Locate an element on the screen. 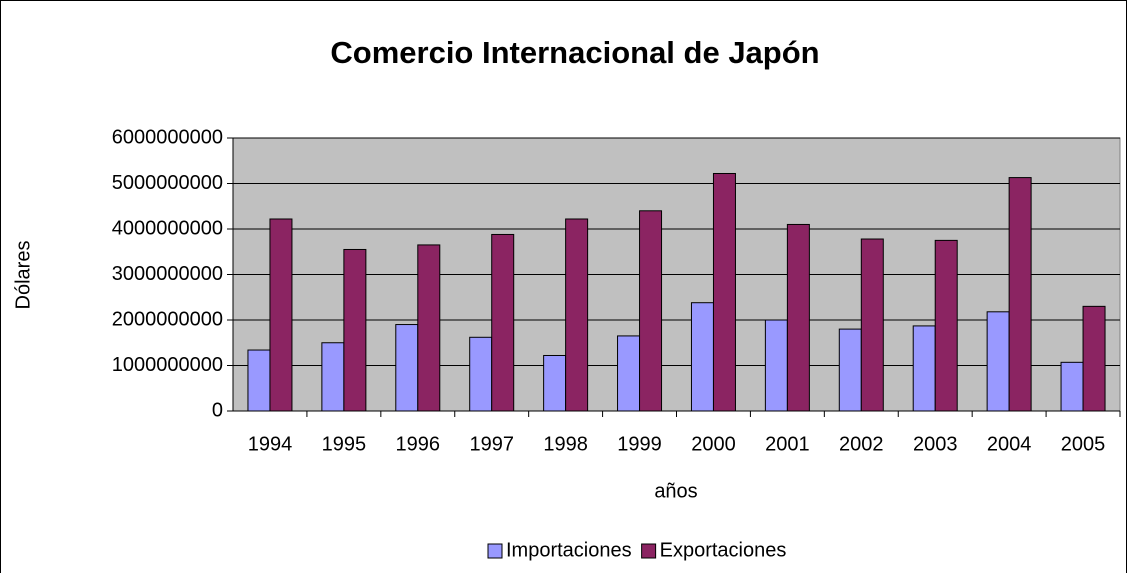  x-tick-label: 2003 is located at coordinates (935, 444).